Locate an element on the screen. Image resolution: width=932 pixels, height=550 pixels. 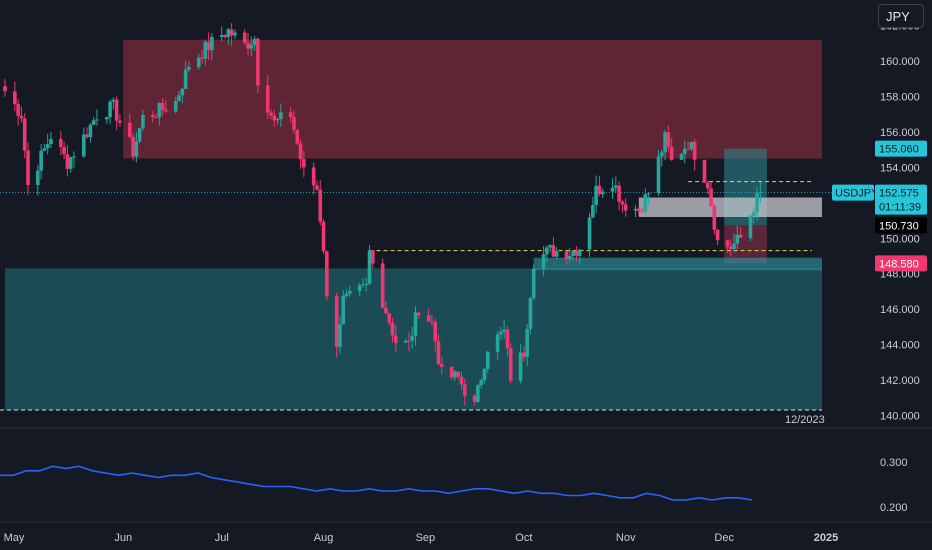
price-badge is located at coordinates (901, 225).